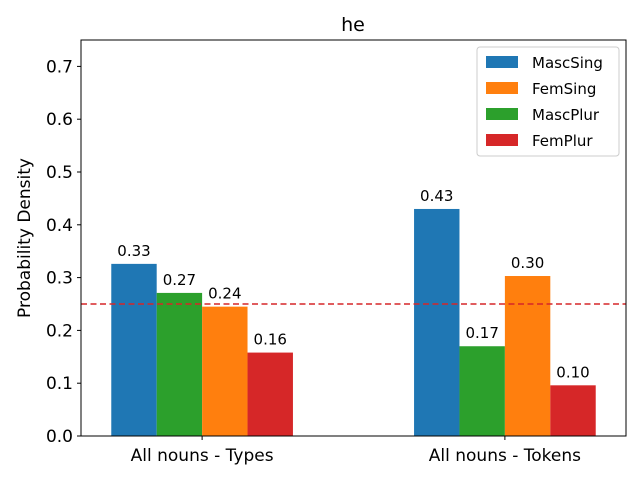 Image resolution: width=640 pixels, height=480 pixels. Describe the element at coordinates (59, 384) in the screenshot. I see `y-tick-label: 0.1` at that location.